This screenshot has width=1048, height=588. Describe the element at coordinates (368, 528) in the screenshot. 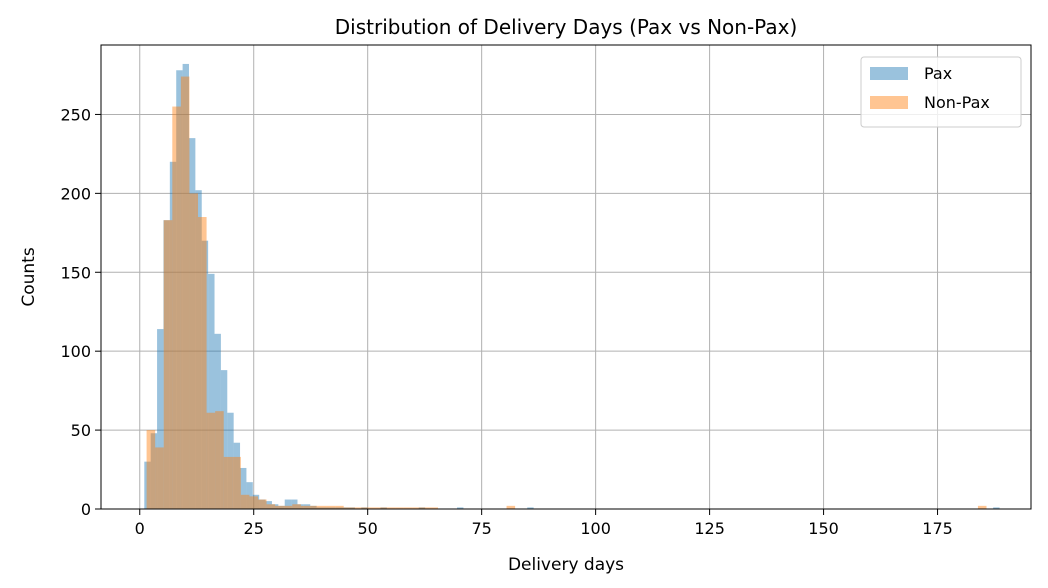

I see `x-tick-label: 50` at that location.